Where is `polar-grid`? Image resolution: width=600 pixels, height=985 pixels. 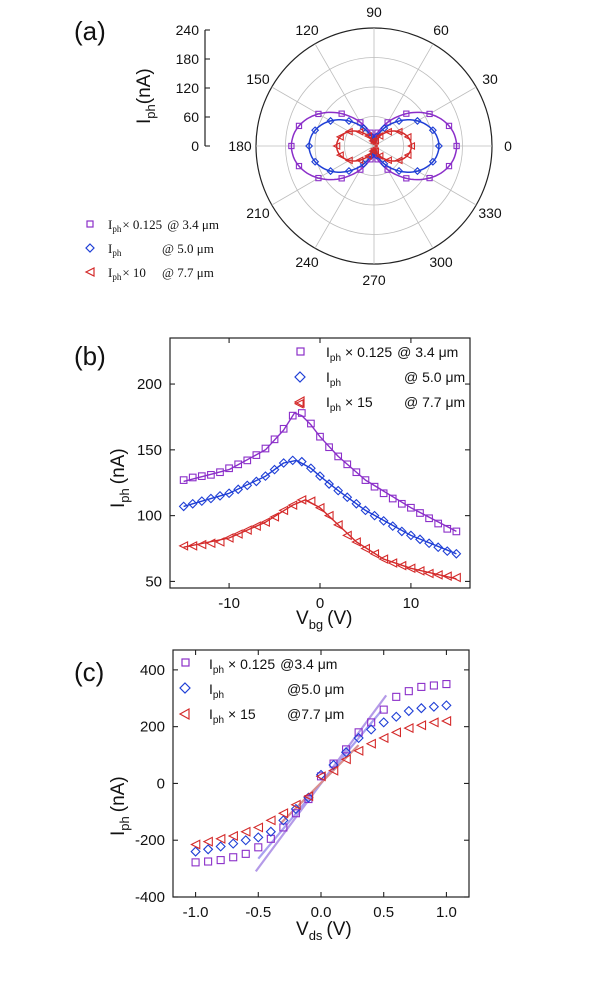 polar-grid is located at coordinates (374, 146).